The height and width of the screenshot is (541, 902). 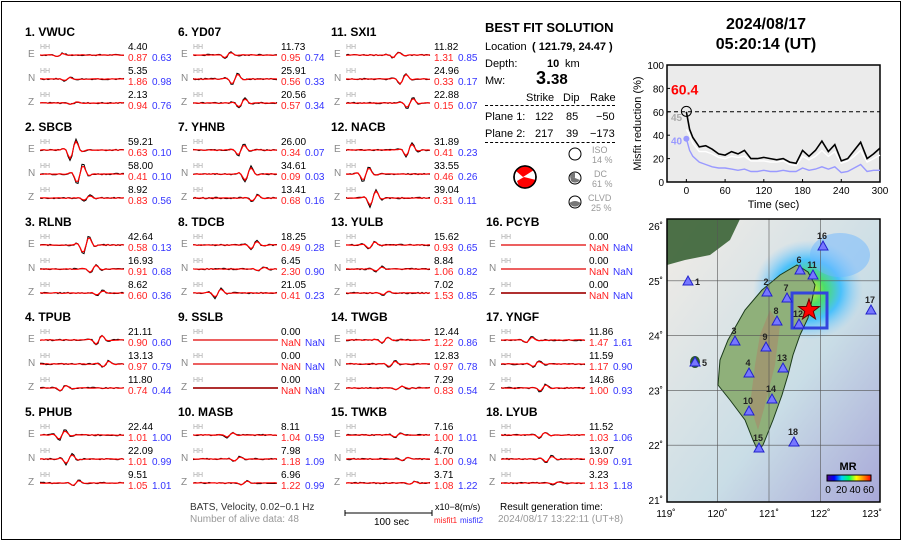 I want to click on station-title: 7. YHNB, so click(x=202, y=127).